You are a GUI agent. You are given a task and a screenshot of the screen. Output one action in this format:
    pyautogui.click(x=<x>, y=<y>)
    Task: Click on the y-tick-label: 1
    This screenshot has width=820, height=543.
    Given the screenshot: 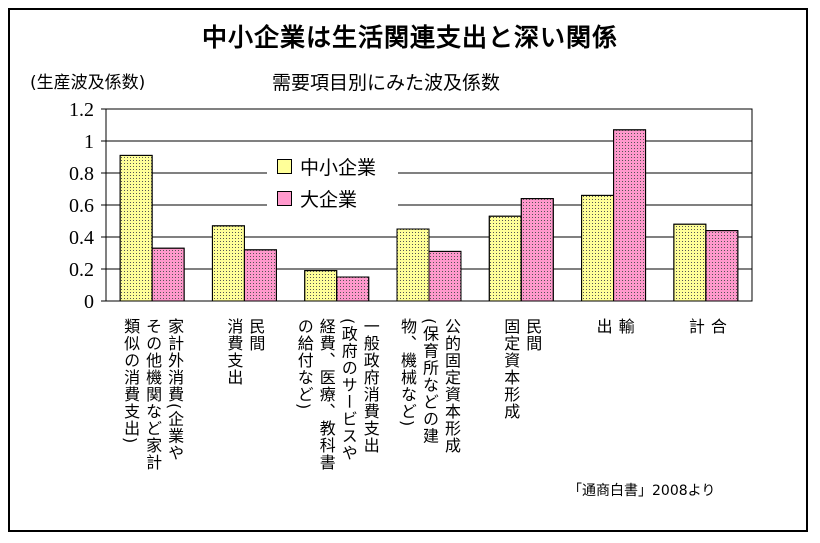 What is the action you would take?
    pyautogui.click(x=89, y=142)
    